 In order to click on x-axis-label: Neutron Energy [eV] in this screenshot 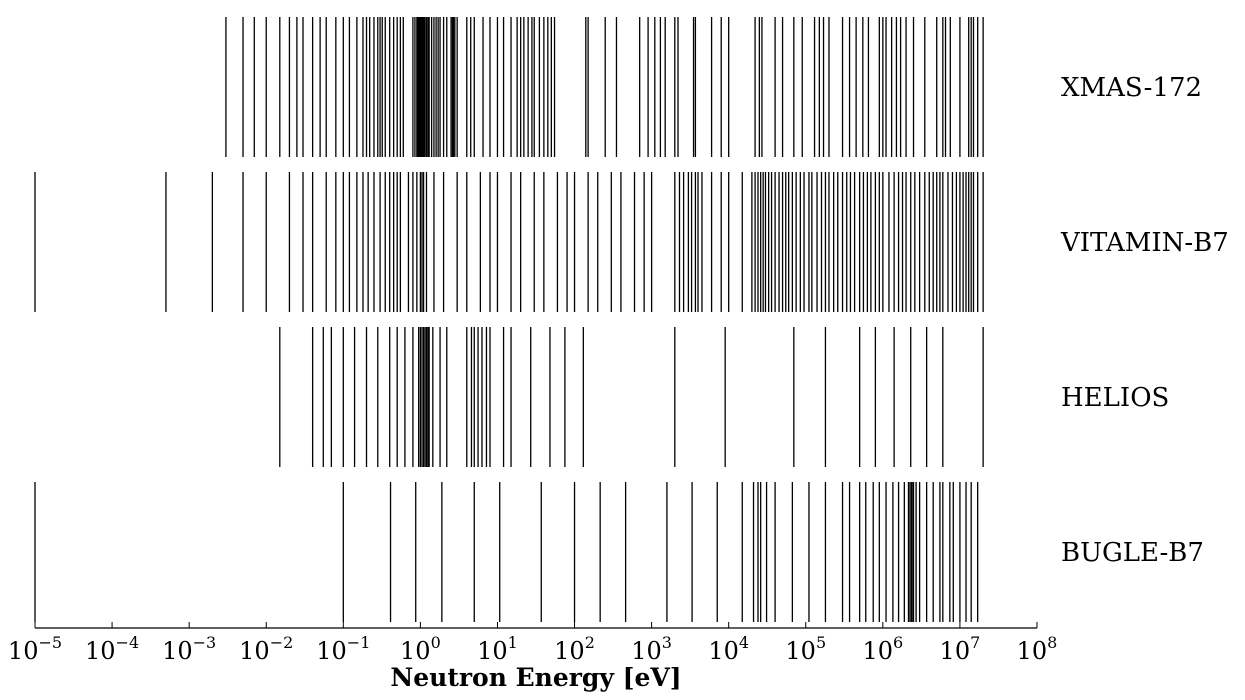, I will do `click(535, 677)`.